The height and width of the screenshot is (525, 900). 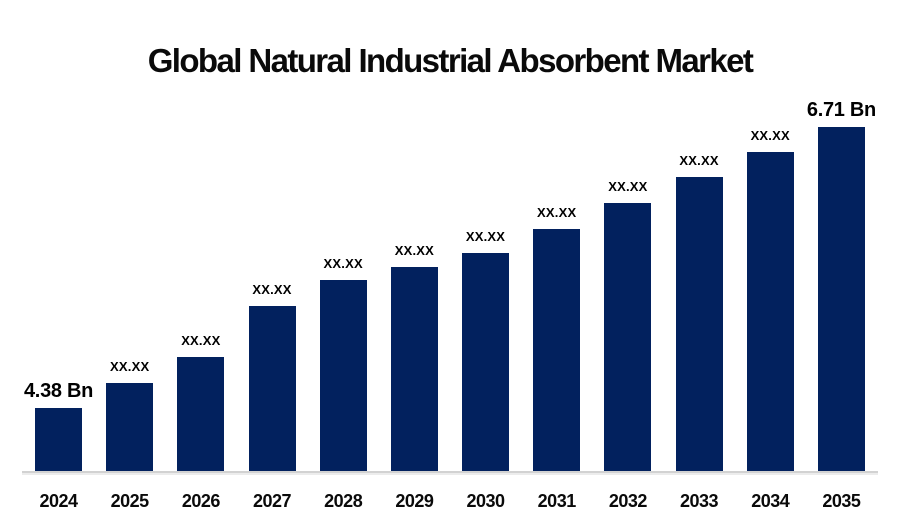 I want to click on bar-value-label: 6.71 Bn, so click(x=841, y=110).